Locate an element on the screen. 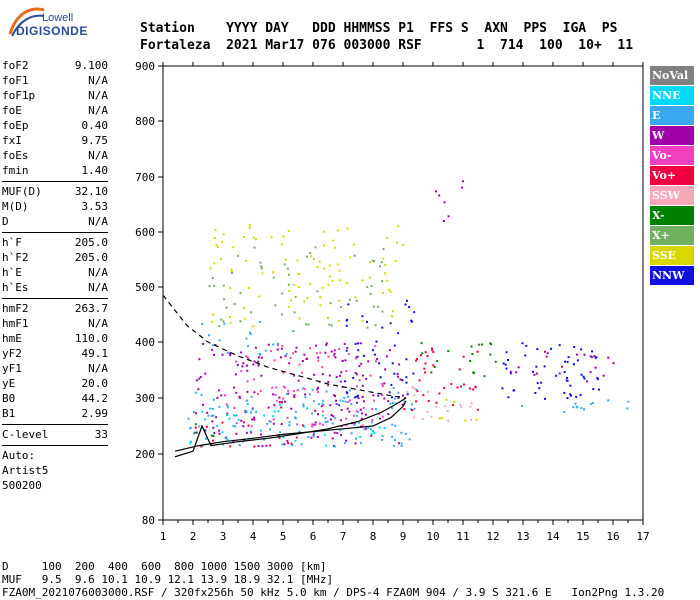 The image size is (700, 600). y-tick-label: 200 is located at coordinates (145, 454).